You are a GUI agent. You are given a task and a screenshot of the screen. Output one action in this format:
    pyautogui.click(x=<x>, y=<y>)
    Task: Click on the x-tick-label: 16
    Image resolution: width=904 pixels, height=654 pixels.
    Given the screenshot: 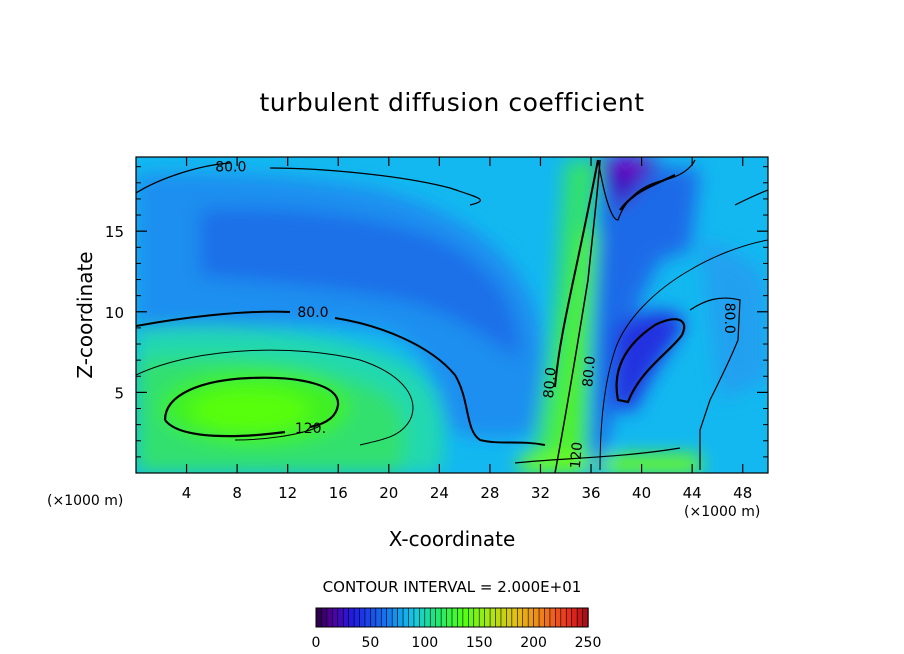 What is the action you would take?
    pyautogui.click(x=338, y=493)
    